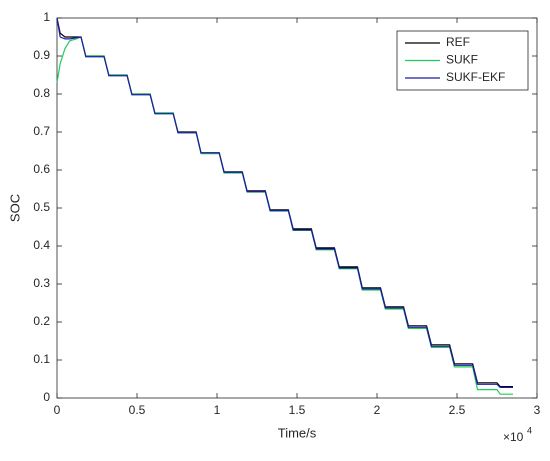 This screenshot has width=550, height=461. Describe the element at coordinates (41, 321) in the screenshot. I see `y-tick-label: 0.2` at that location.